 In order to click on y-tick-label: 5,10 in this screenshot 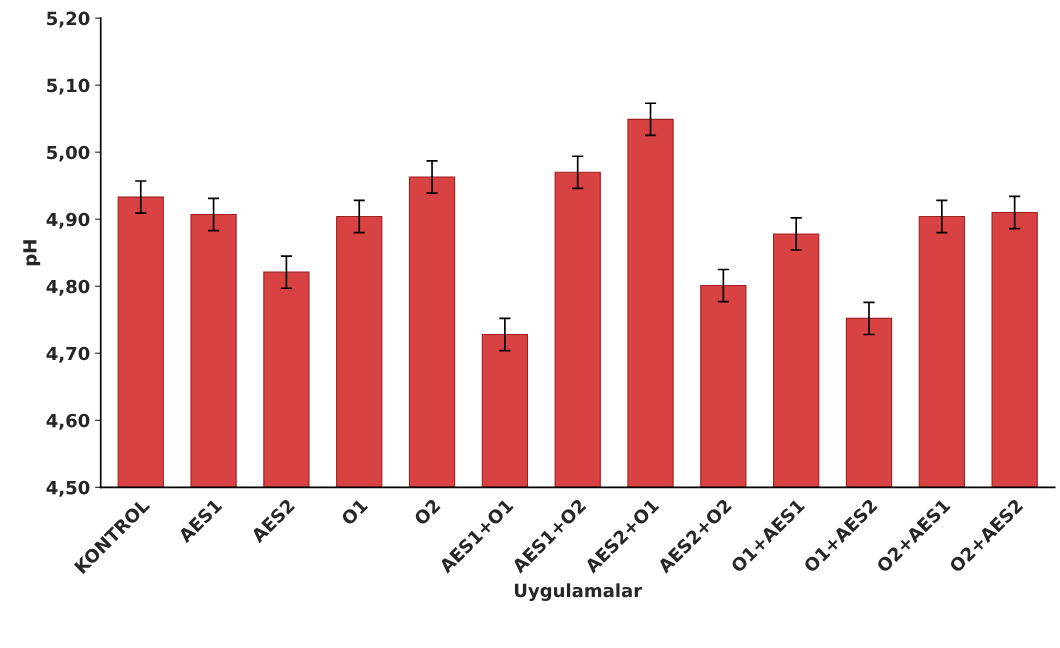, I will do `click(68, 86)`.